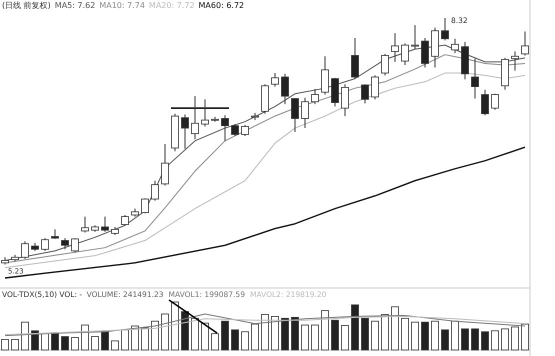 This screenshot has width=555, height=356. Describe the element at coordinates (26, 5) in the screenshot. I see `chart-title: (日线 前复权)` at that location.